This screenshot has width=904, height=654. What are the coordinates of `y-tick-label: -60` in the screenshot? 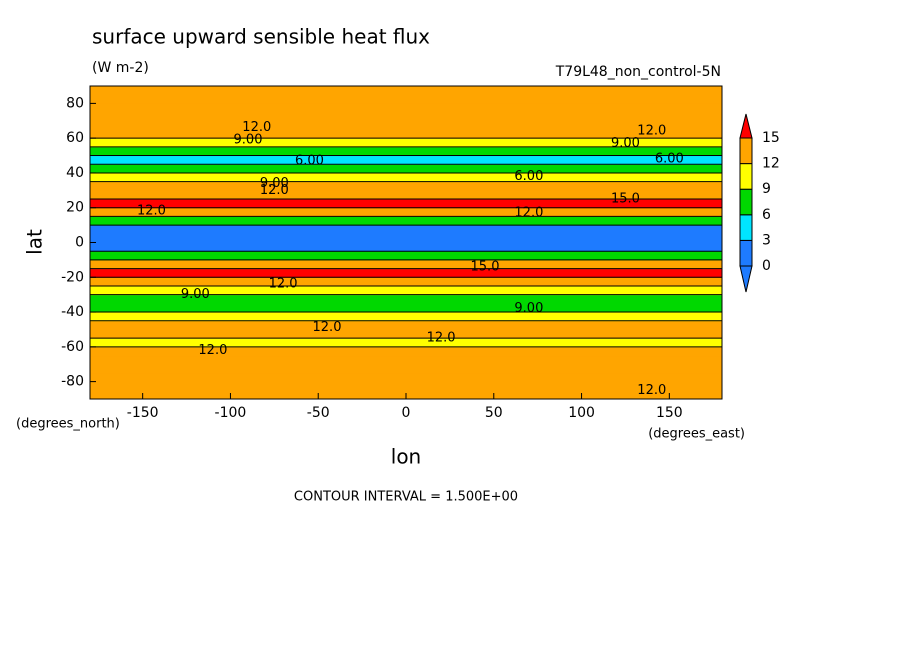 It's located at (72, 347).